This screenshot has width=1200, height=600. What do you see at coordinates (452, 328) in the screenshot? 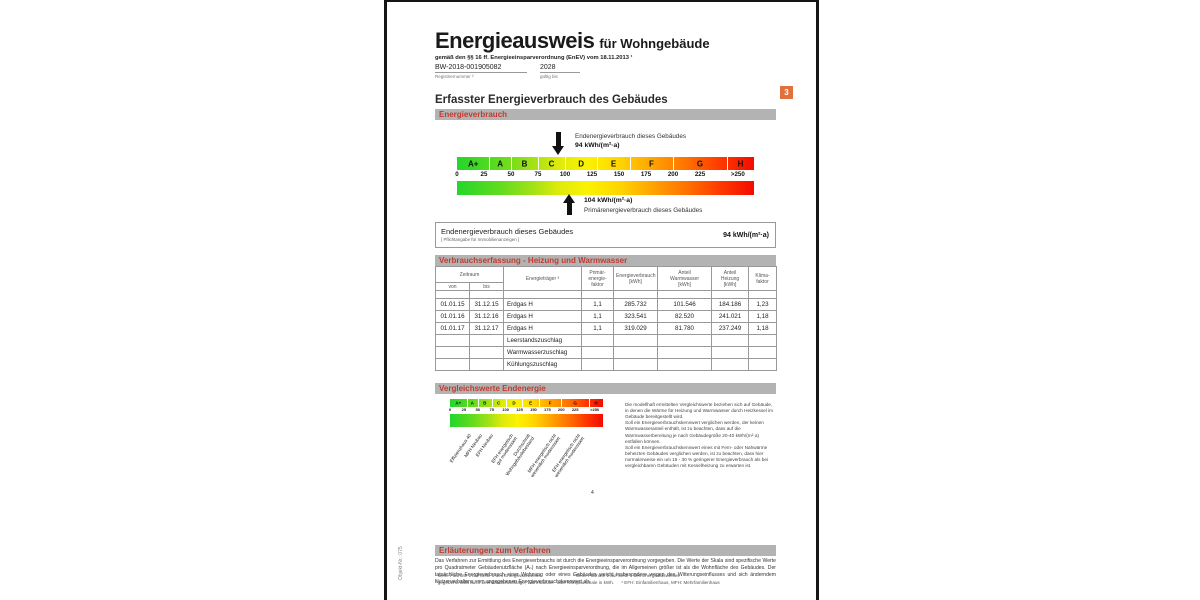
I see `table-cell: 01.01.17` at bounding box center [452, 328].